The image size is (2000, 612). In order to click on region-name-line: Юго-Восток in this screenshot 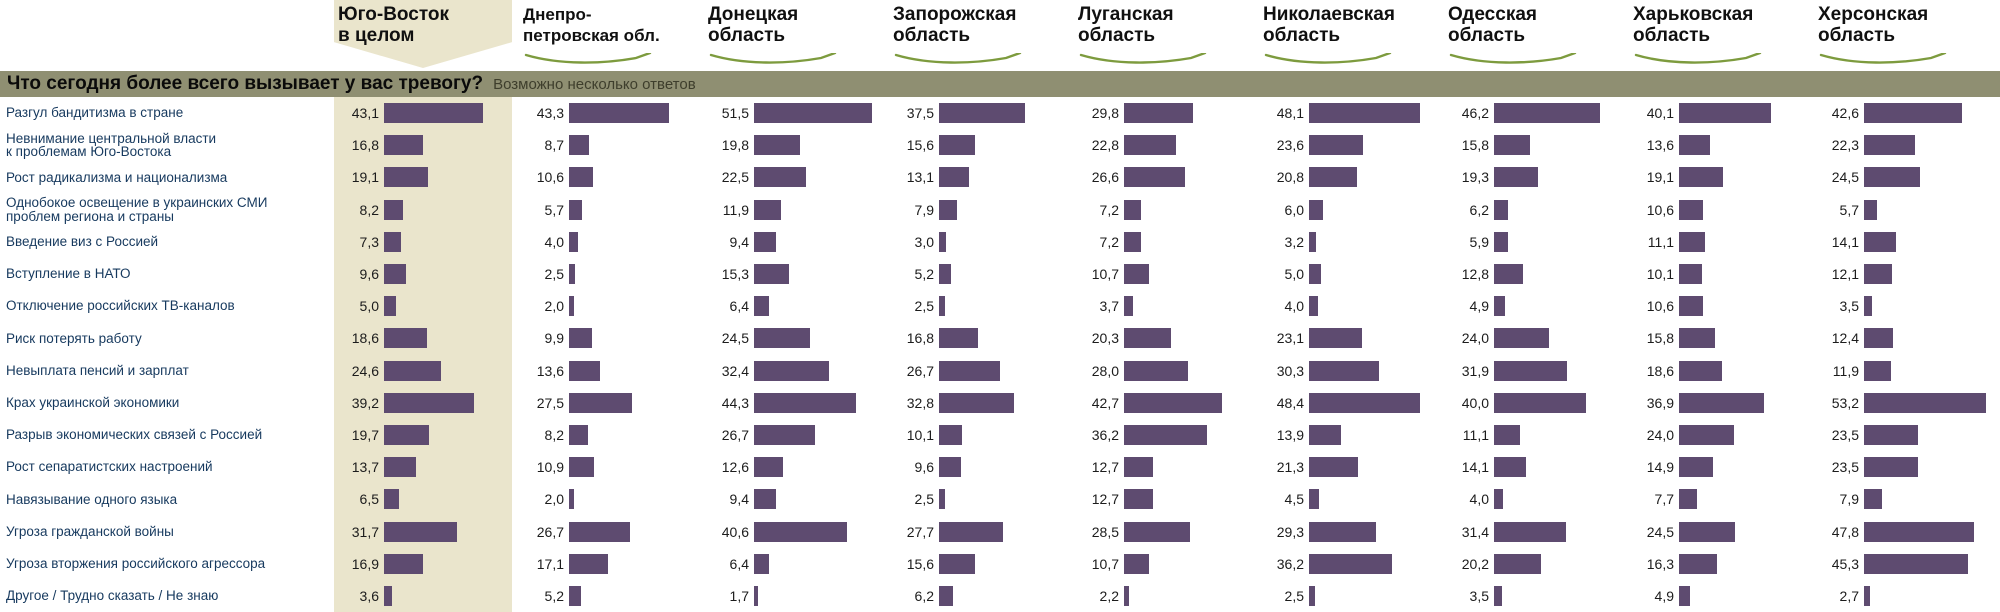, I will do `click(394, 14)`.